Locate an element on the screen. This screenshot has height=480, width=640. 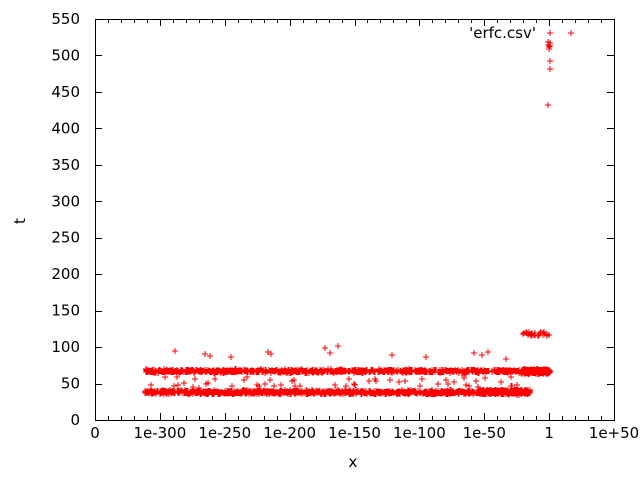
legend-label: 'erfc.csv' is located at coordinates (502, 33).